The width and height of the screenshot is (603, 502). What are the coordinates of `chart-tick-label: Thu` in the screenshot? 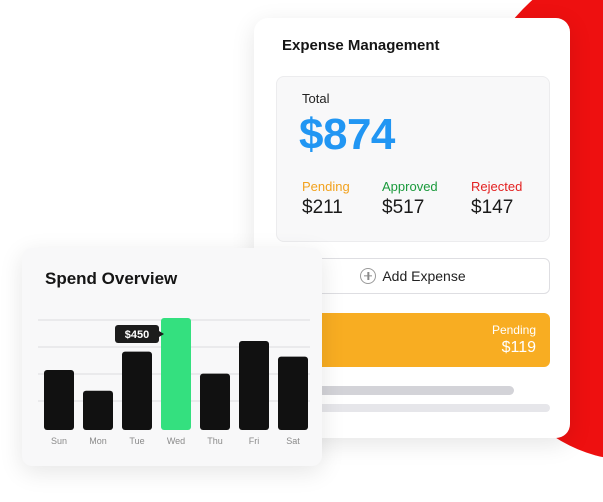 It's located at (215, 441).